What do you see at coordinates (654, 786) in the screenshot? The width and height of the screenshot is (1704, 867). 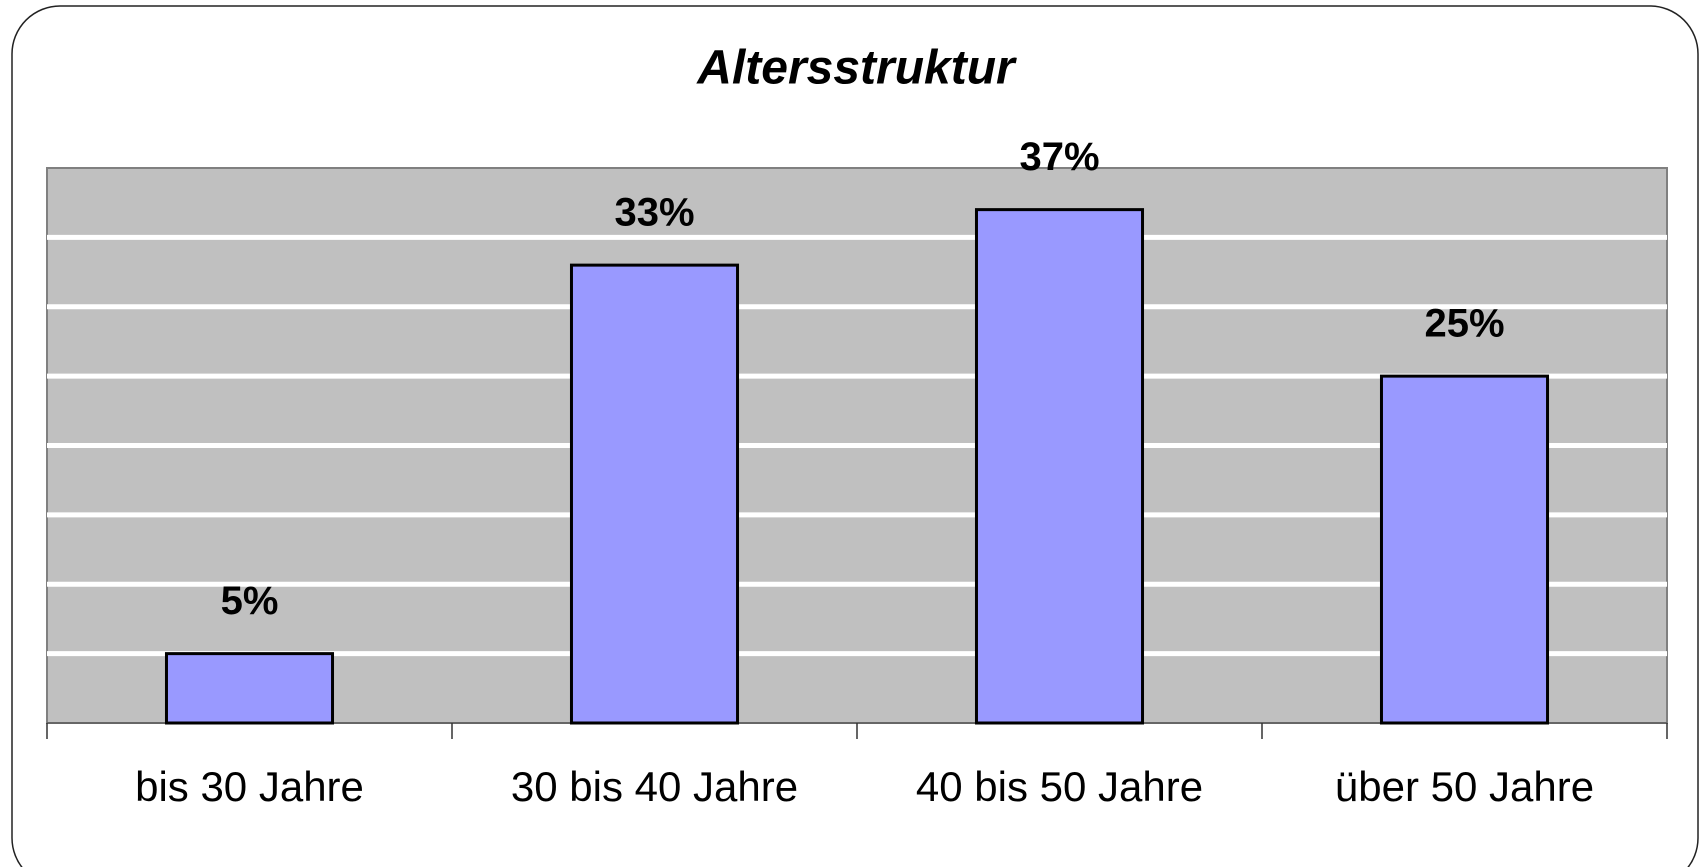 I see `x-tick-label: 30 bis 40 Jahre` at bounding box center [654, 786].